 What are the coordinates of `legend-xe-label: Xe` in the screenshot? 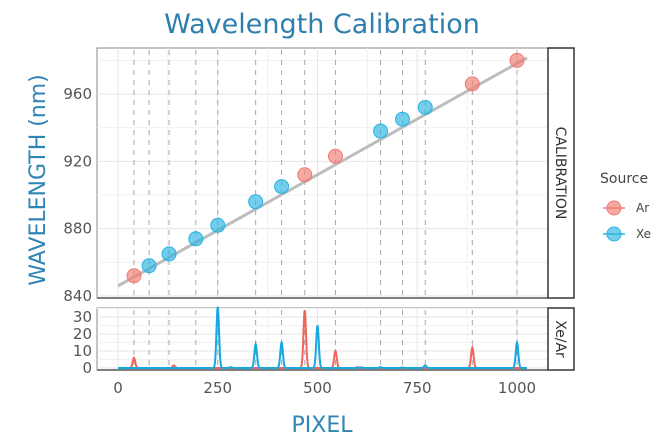 It's located at (643, 234).